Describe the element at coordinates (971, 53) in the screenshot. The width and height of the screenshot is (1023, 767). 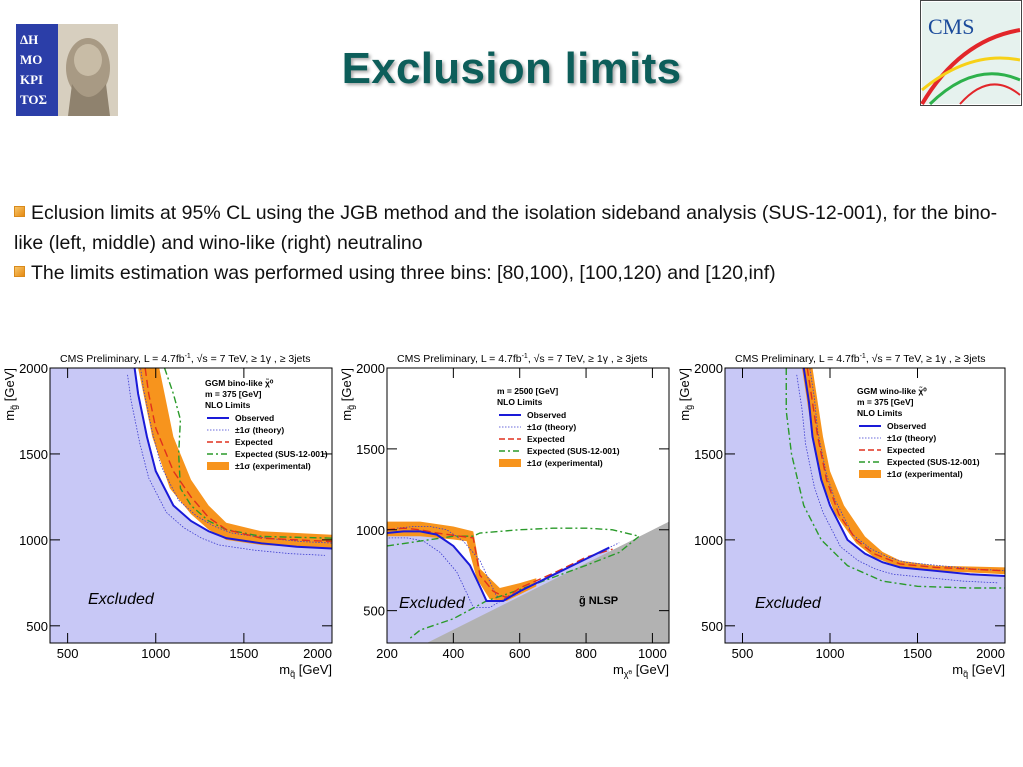
I see `cms-logo: CMS` at that location.